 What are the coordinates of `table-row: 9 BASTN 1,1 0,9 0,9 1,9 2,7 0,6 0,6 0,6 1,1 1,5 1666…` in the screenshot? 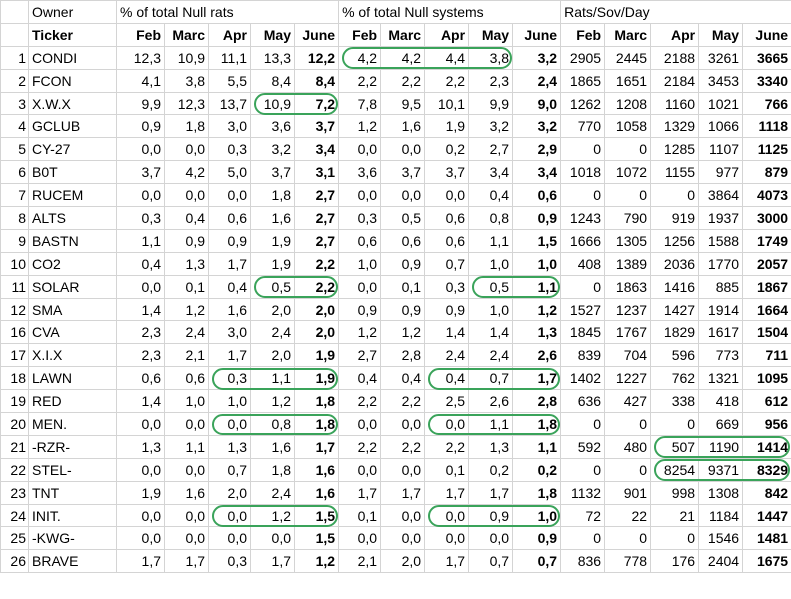 It's located at (395, 240).